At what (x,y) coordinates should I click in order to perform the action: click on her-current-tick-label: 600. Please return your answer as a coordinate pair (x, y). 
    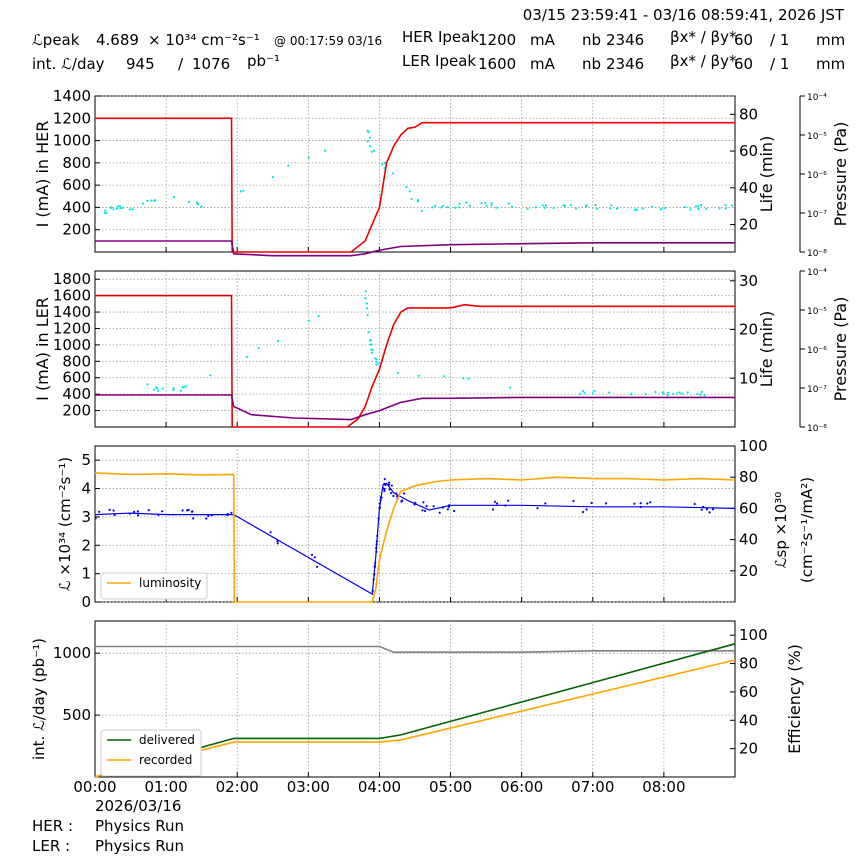
    Looking at the image, I should click on (76, 185).